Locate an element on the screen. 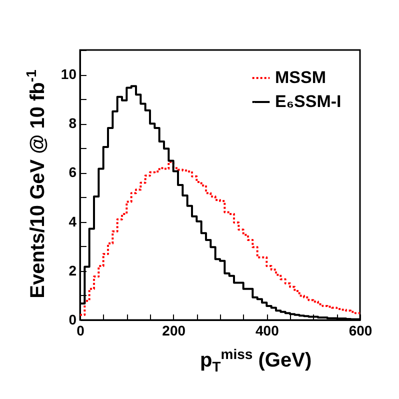  legend-label: E₆SSM-I is located at coordinates (308, 101).